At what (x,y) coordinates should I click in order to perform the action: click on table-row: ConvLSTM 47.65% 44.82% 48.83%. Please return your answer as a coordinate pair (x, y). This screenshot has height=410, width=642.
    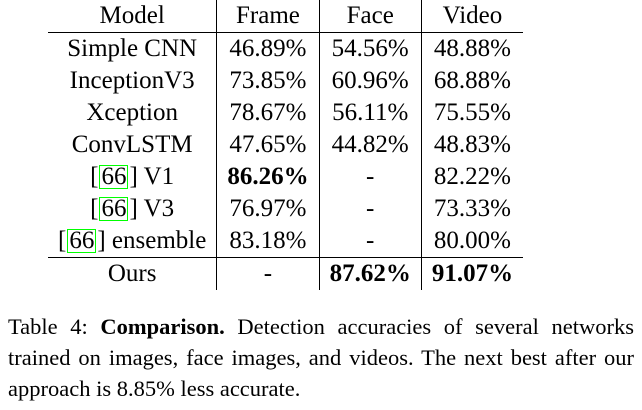
    Looking at the image, I should click on (285, 145).